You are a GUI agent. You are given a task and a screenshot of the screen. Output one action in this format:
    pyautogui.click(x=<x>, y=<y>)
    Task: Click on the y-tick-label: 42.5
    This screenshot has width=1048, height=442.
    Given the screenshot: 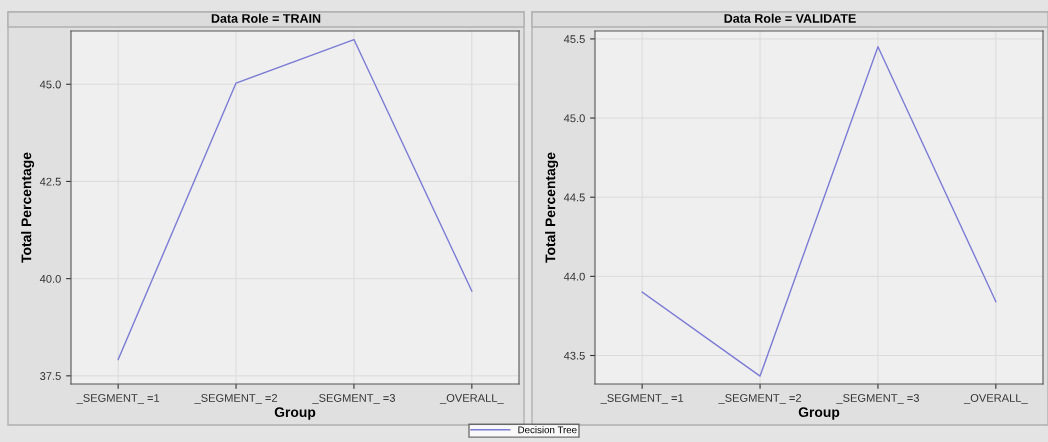 What is the action you would take?
    pyautogui.click(x=50, y=181)
    